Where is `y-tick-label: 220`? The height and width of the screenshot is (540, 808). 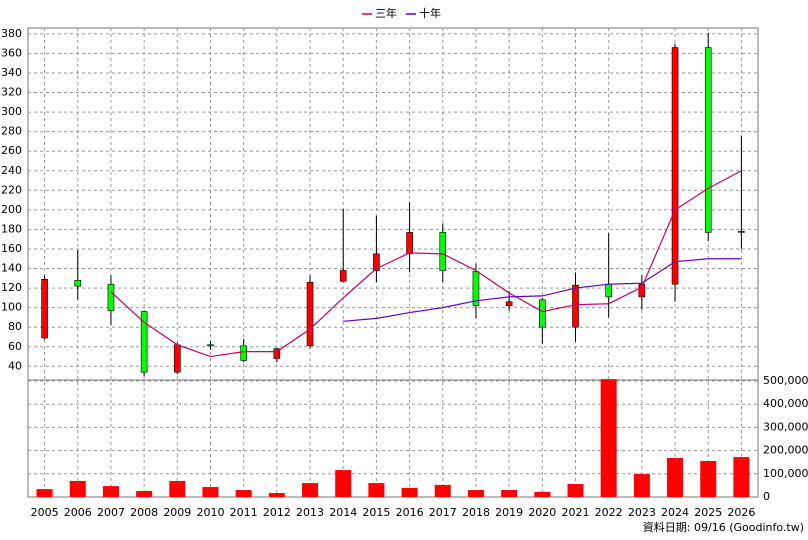 y-tick-label: 220 is located at coordinates (11, 189).